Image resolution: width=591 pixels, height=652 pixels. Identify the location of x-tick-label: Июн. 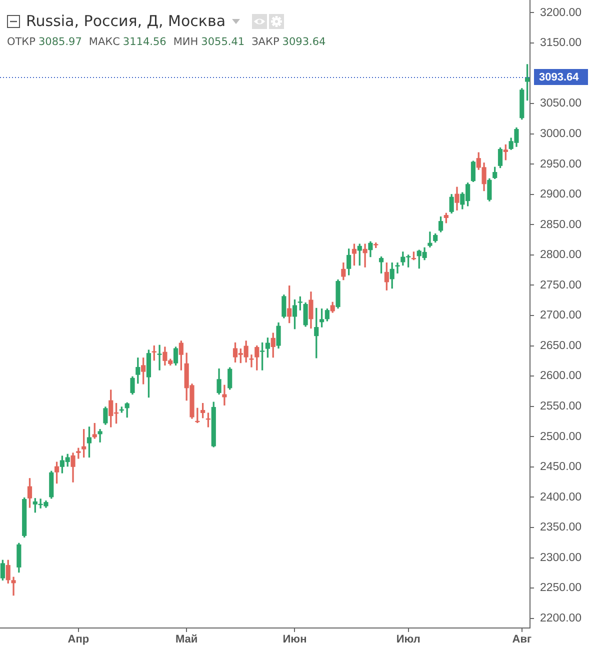
(294, 640).